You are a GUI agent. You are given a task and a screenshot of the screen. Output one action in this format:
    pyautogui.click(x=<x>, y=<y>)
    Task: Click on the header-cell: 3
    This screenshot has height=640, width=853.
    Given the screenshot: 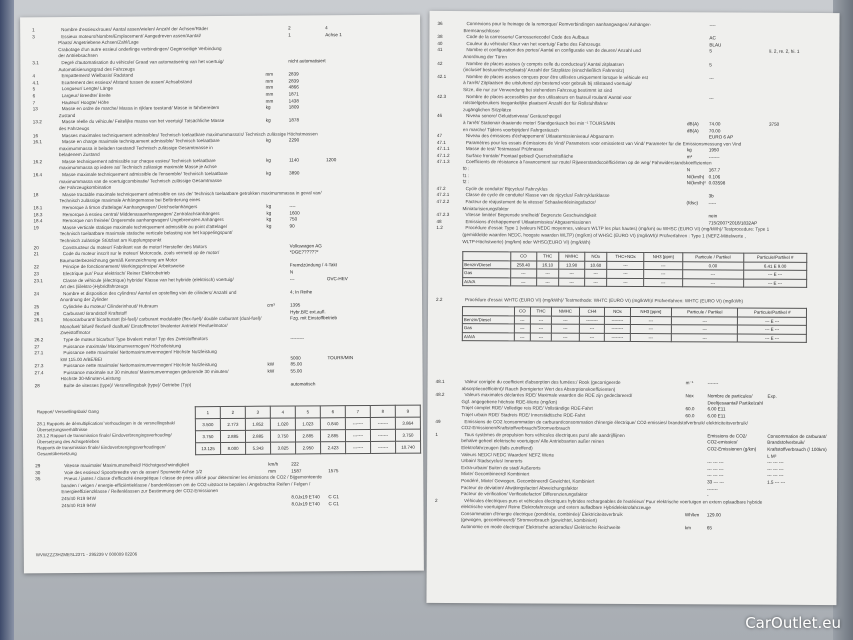 What is the action you would take?
    pyautogui.click(x=258, y=412)
    